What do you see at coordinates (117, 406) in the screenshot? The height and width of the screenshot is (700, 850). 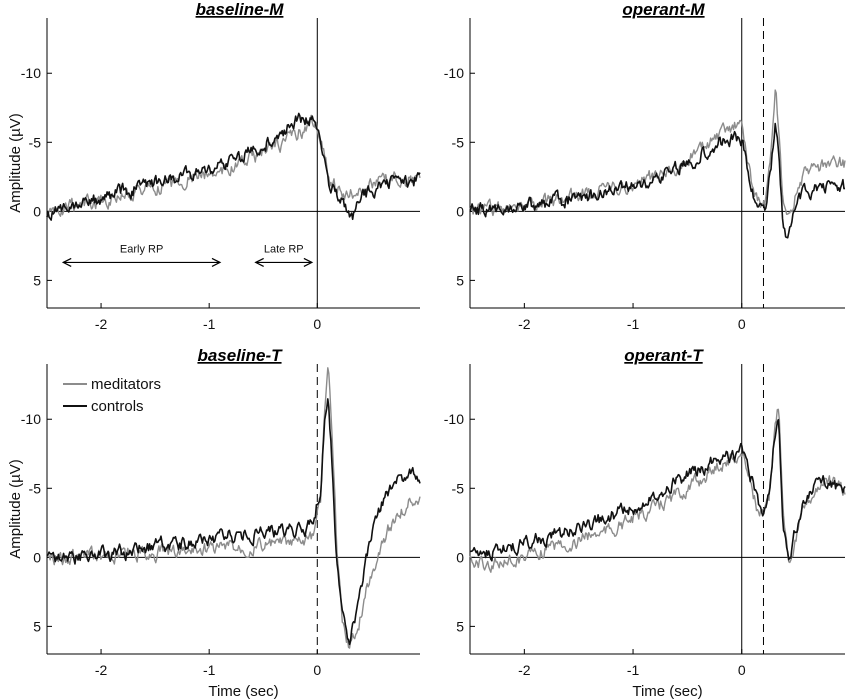 I see `legend-label-controls: controls` at bounding box center [117, 406].